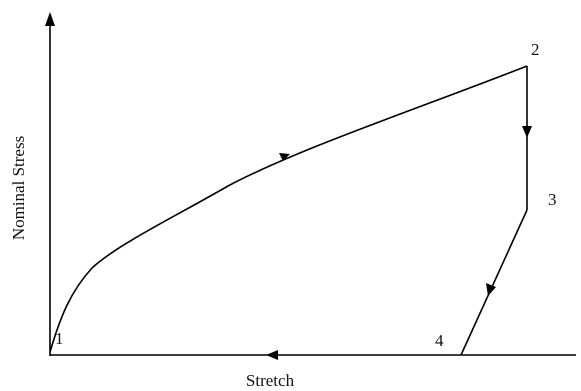 This screenshot has width=581, height=391. I want to click on point-label-4: 4, so click(439, 340).